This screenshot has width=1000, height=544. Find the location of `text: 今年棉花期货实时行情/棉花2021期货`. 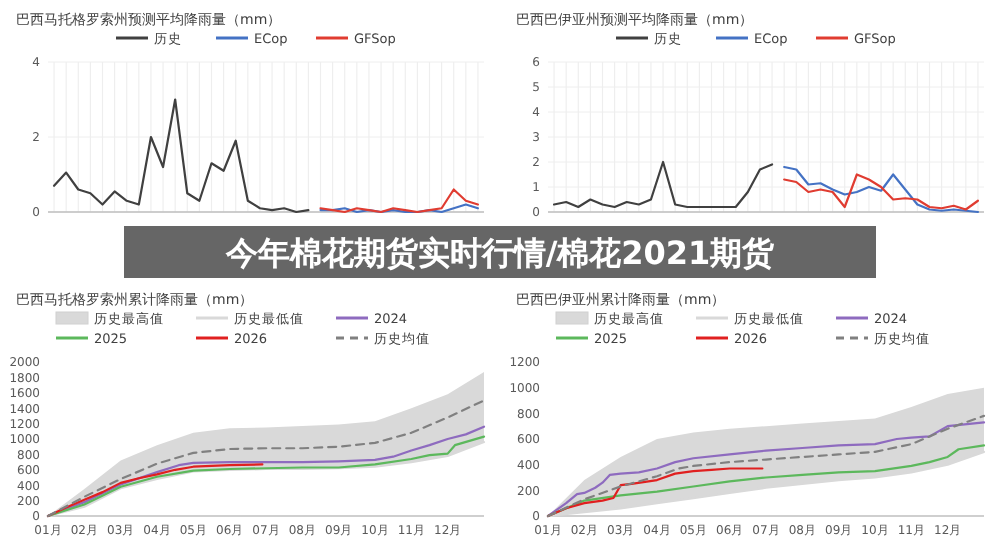

text: 今年棉花期货实时行情/棉花2021期货 is located at coordinates (500, 253).